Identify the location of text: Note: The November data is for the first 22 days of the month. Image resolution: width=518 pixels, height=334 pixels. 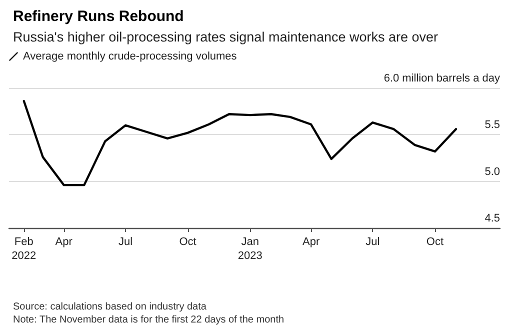
(148, 320).